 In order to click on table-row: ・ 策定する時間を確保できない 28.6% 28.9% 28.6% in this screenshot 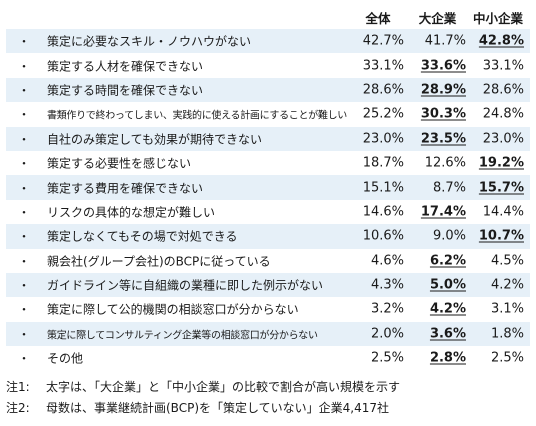, I will do `click(268, 90)`.